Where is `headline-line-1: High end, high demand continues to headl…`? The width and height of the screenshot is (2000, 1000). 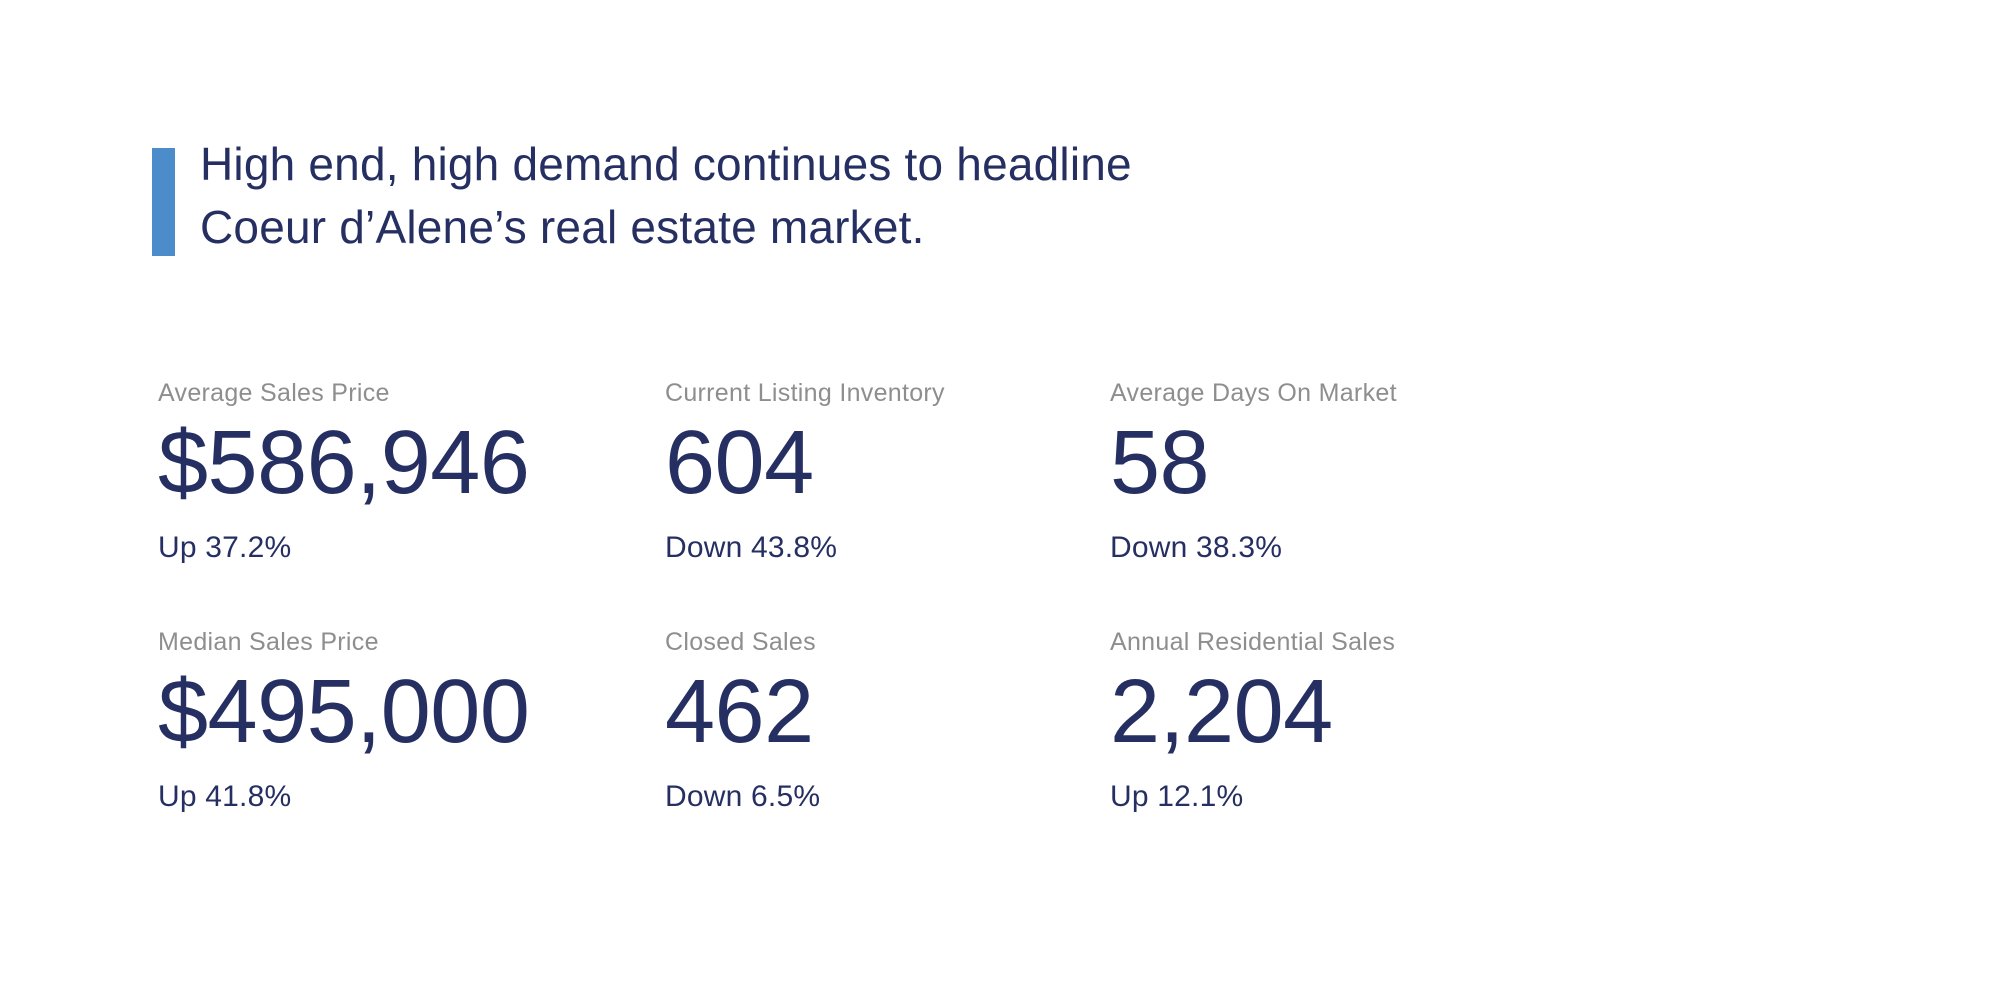 headline-line-1: High end, high demand continues to headl… is located at coordinates (666, 164).